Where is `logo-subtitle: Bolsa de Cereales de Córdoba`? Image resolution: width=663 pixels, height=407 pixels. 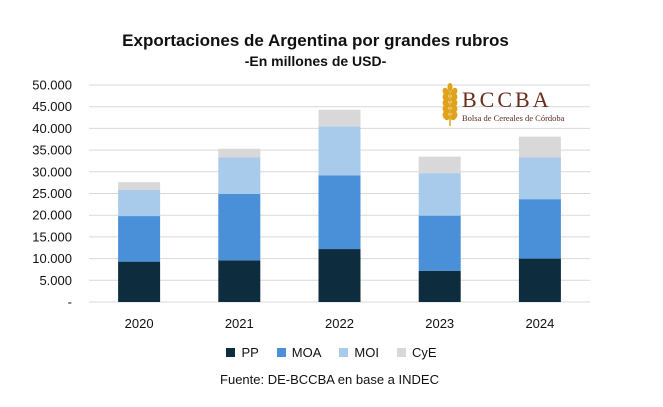
logo-subtitle: Bolsa de Cereales de Córdoba is located at coordinates (513, 118).